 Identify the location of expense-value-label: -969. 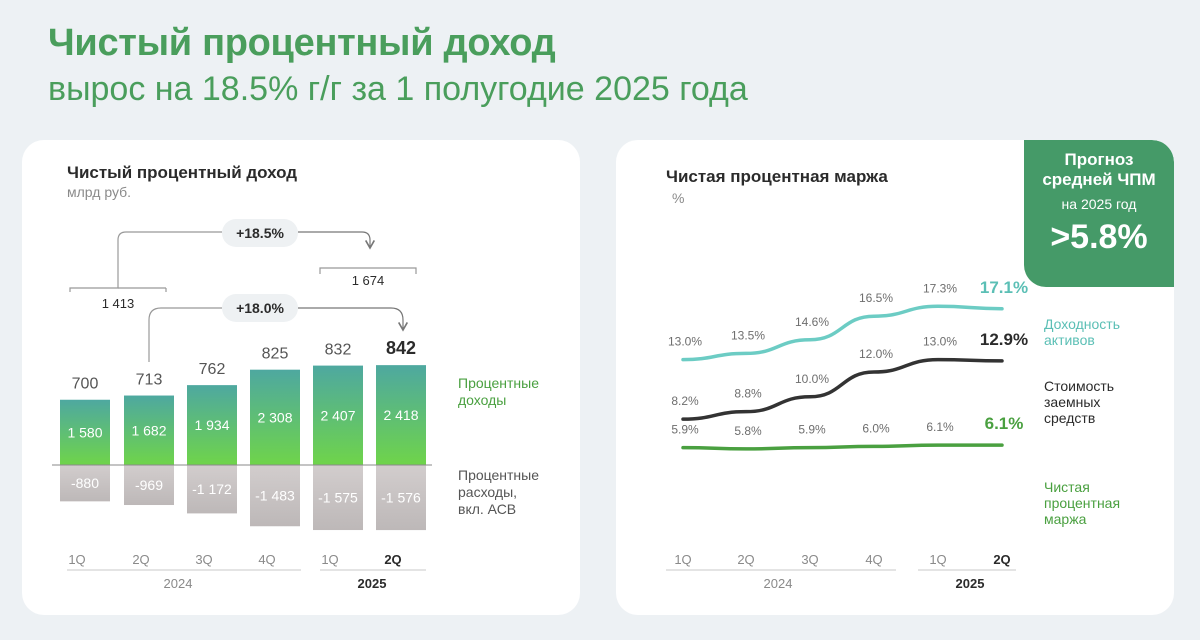
(149, 485).